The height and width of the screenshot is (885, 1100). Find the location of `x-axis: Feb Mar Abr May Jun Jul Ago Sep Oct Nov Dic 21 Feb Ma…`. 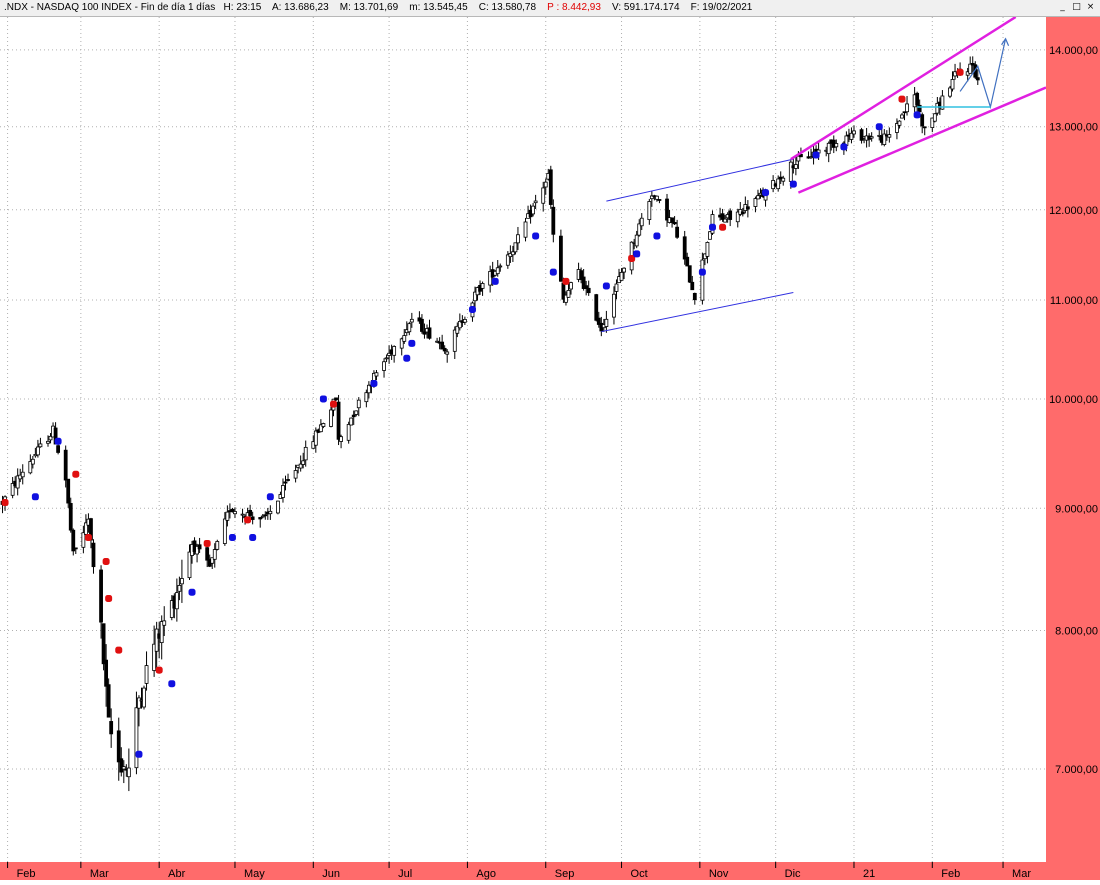

x-axis: Feb Mar Abr May Jun Jul Ago Sep Oct Nov Dic 21 Feb Ma… is located at coordinates (550, 871).